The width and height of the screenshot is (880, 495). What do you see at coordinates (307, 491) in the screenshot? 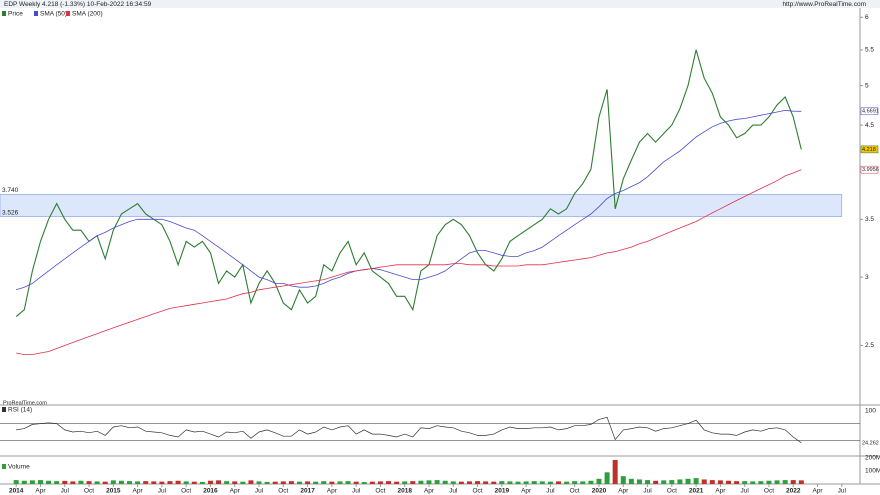
I see `x-tick-label: 2017` at bounding box center [307, 491].